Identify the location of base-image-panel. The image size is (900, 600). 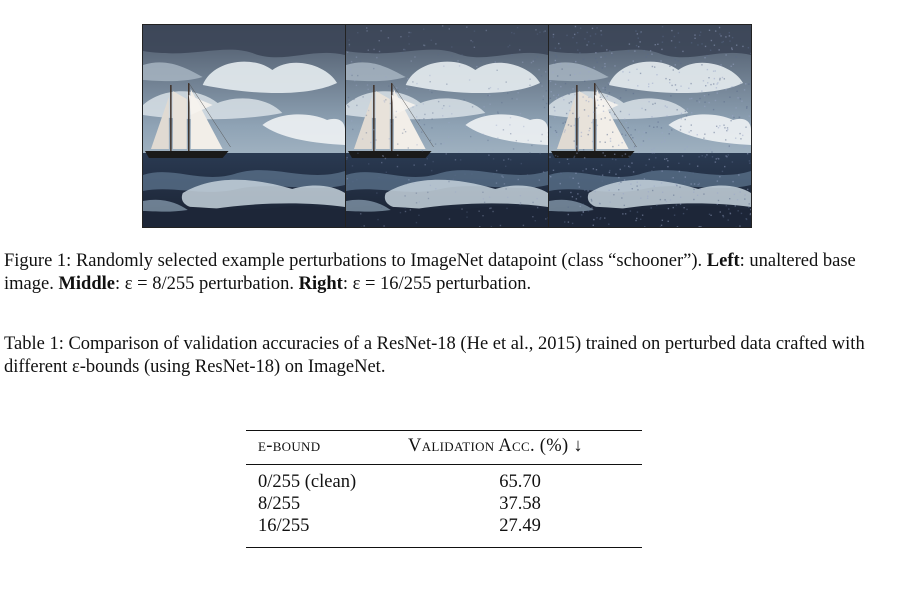
(244, 126).